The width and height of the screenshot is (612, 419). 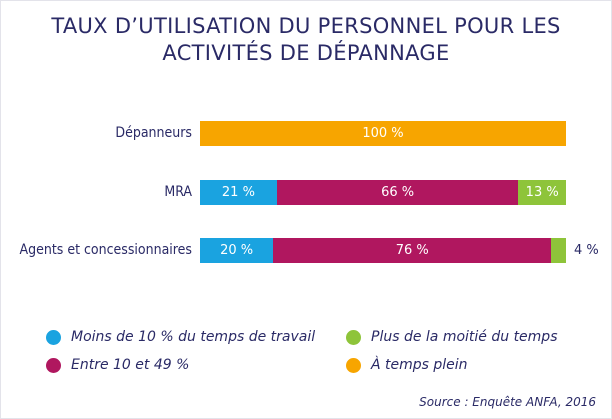 What do you see at coordinates (130, 365) in the screenshot?
I see `legend-label: Entre 10 et 49 %` at bounding box center [130, 365].